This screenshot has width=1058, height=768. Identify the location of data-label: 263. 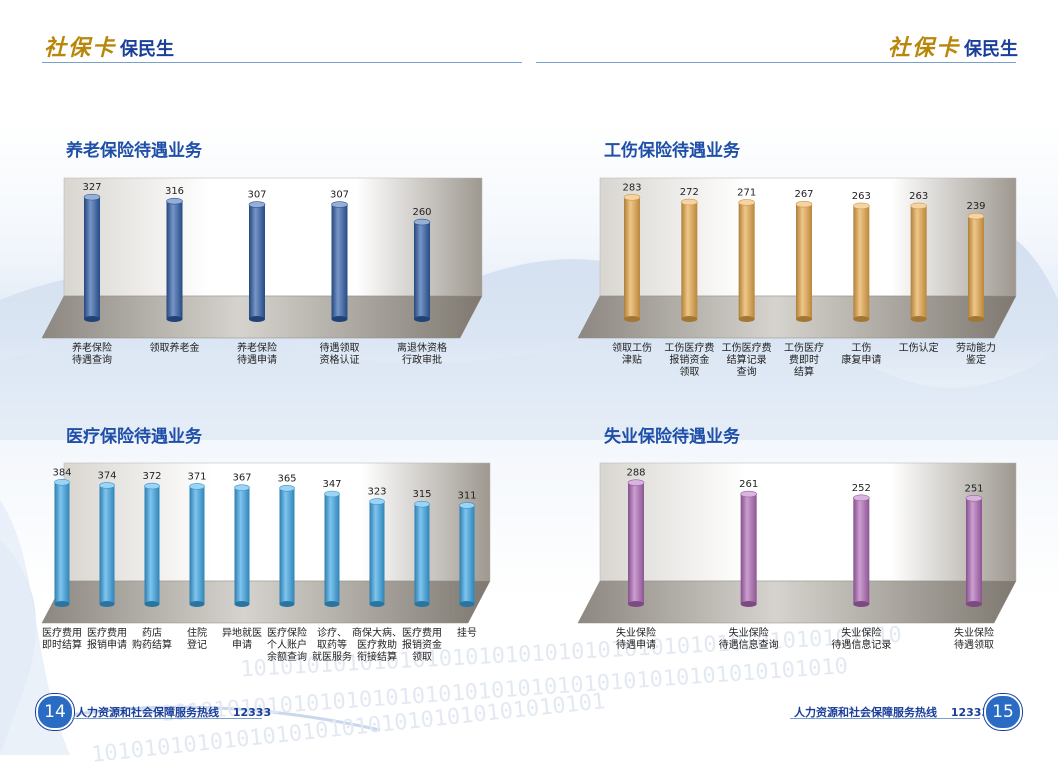
(861, 196).